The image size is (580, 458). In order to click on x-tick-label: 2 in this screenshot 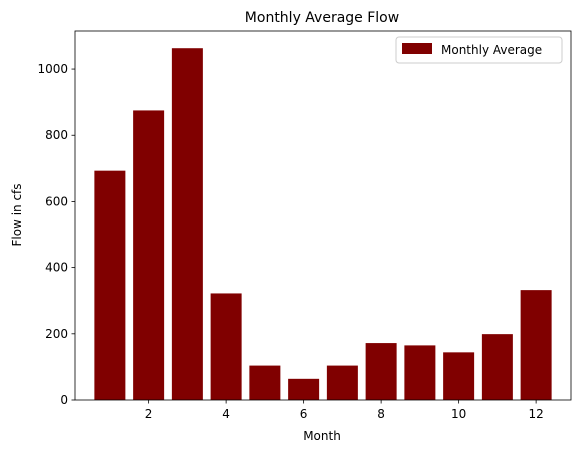, I will do `click(149, 414)`.